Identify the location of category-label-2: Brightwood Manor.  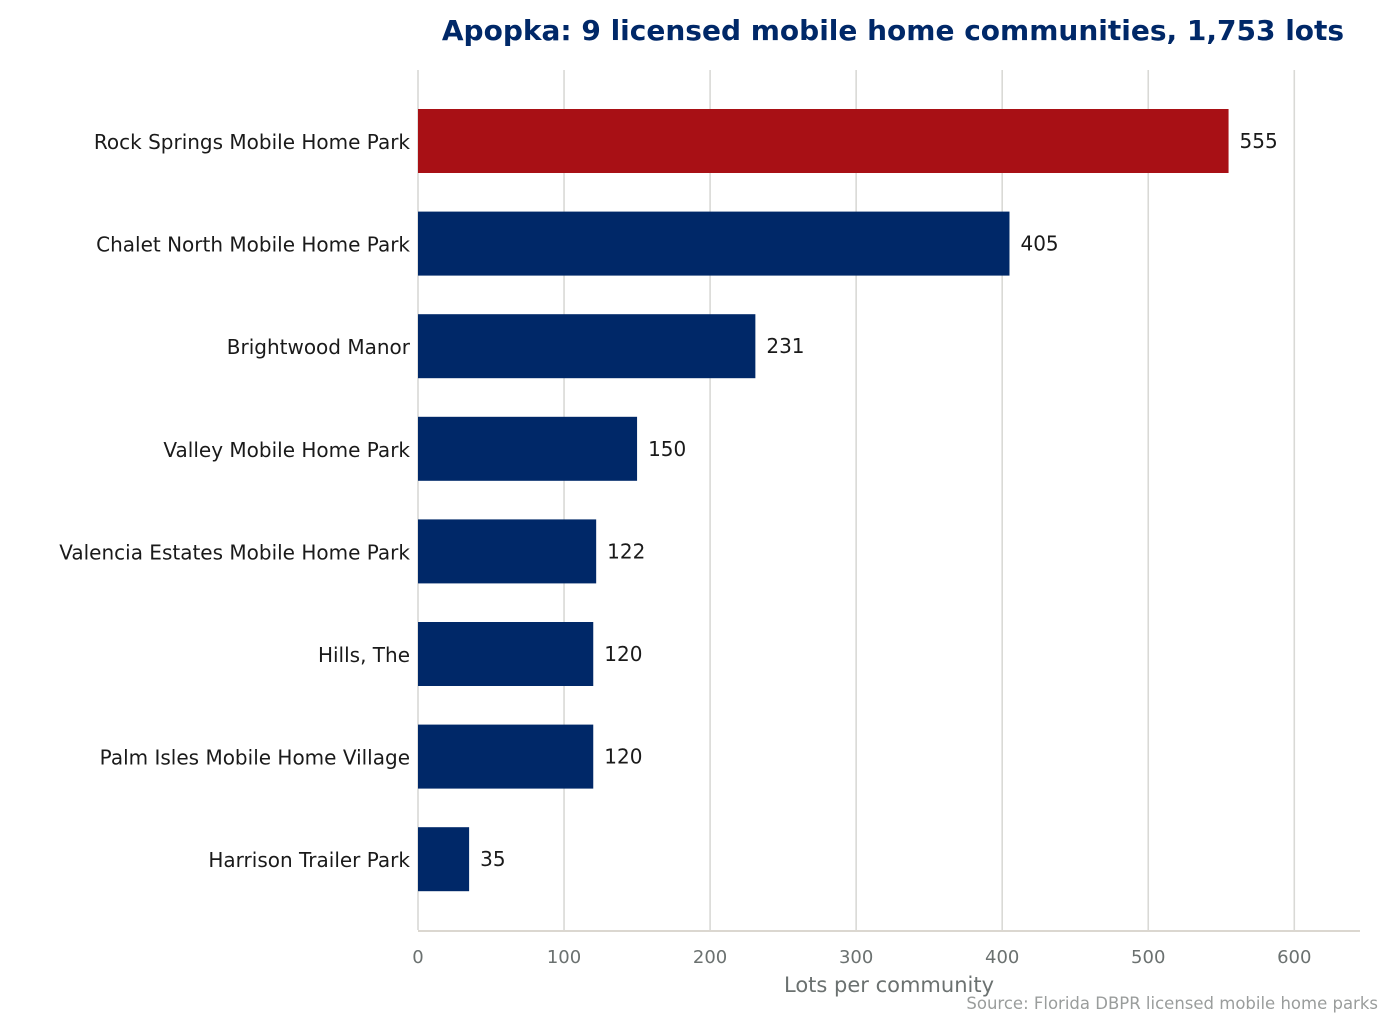
(319, 347).